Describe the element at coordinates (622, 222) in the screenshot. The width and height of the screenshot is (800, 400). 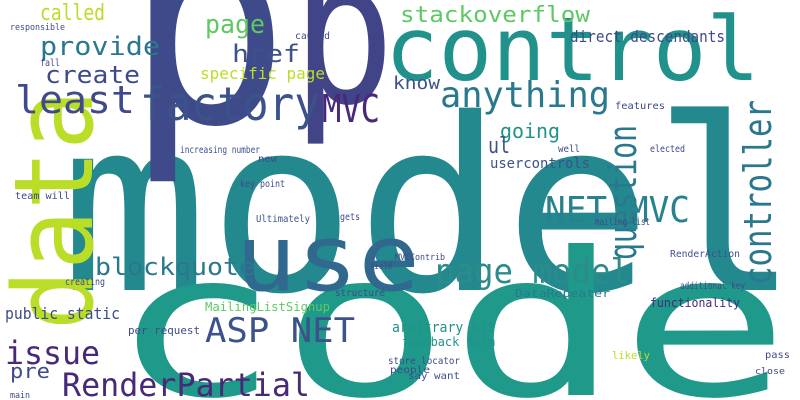
I see `word: mailing list` at that location.